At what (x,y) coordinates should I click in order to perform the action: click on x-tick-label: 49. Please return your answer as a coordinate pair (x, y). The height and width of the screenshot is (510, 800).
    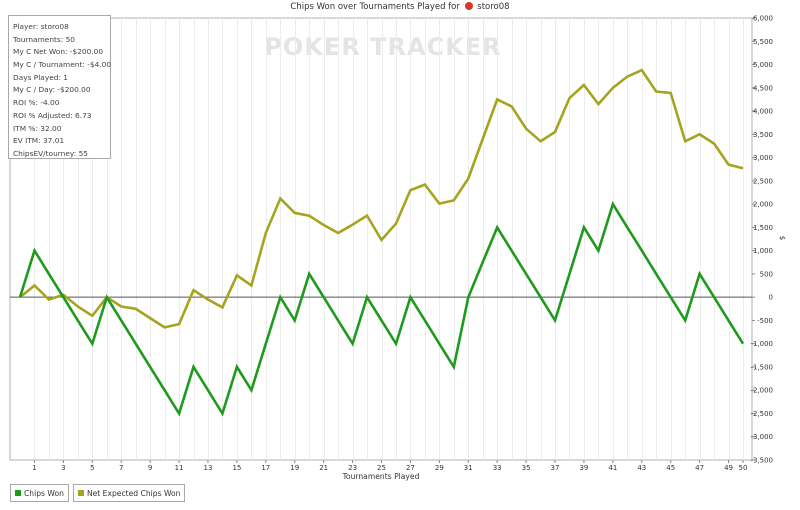
    Looking at the image, I should click on (728, 468).